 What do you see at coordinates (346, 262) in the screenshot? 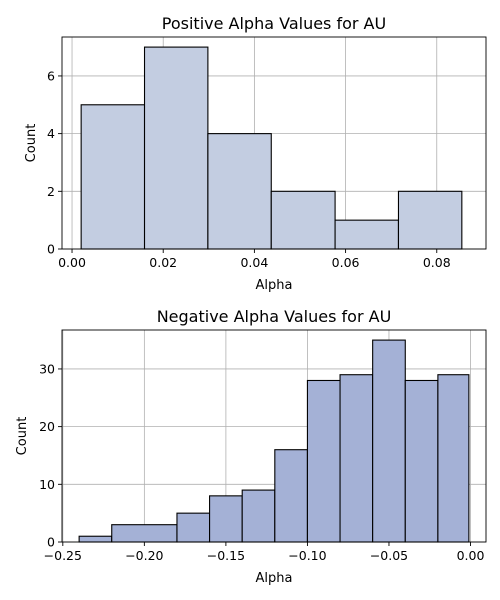
I see `x-tick-label: 0.06` at bounding box center [346, 262].